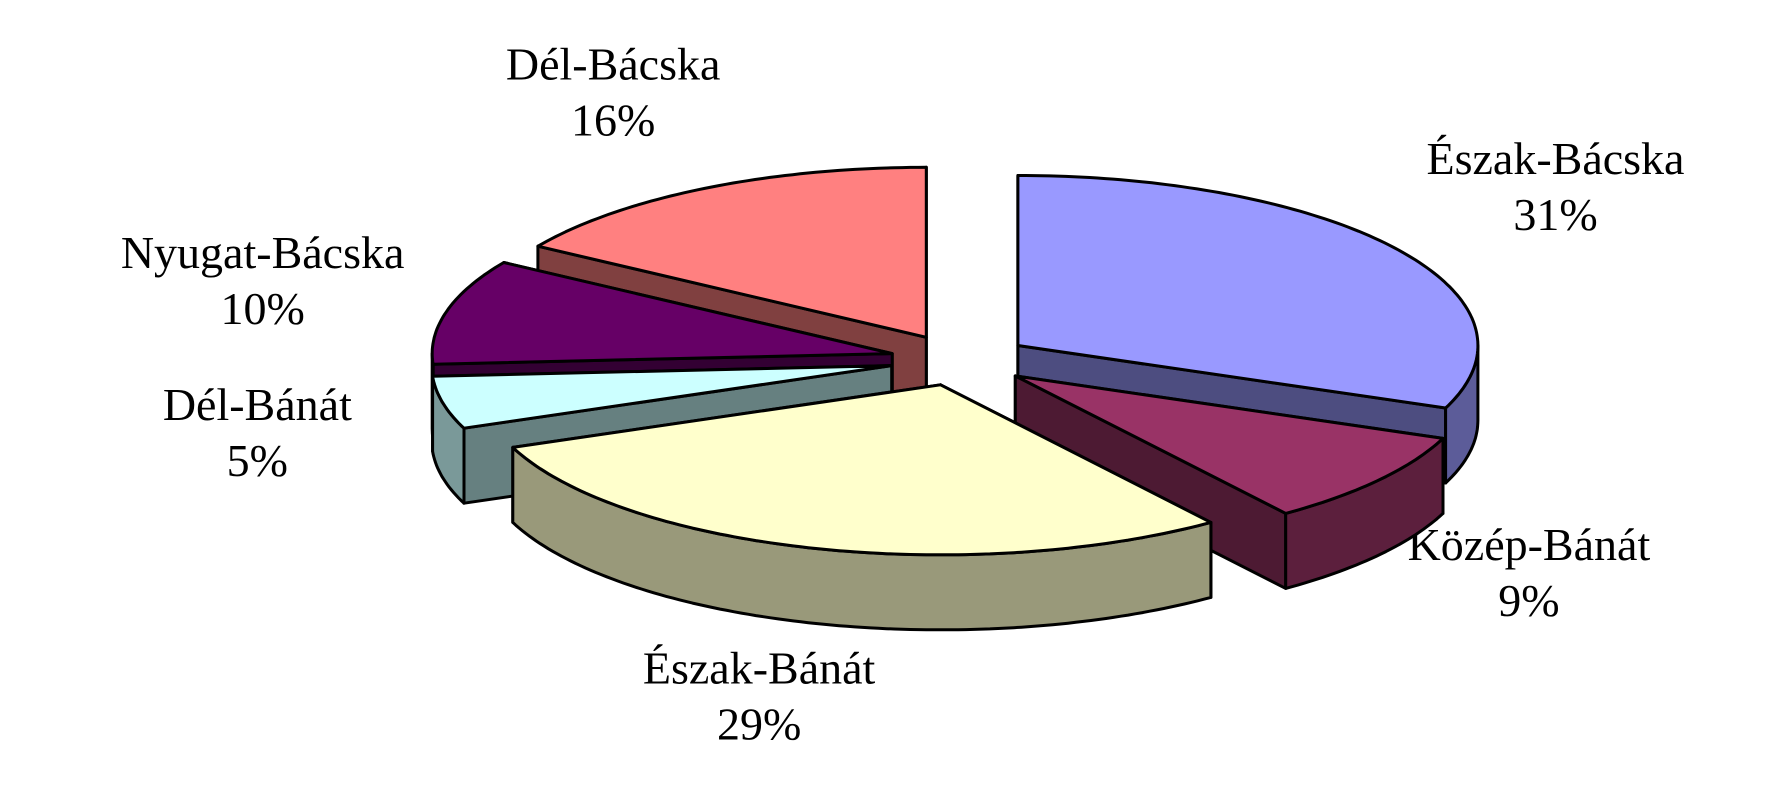  What do you see at coordinates (1528, 600) in the screenshot?
I see `slice-value-label: 9%` at bounding box center [1528, 600].